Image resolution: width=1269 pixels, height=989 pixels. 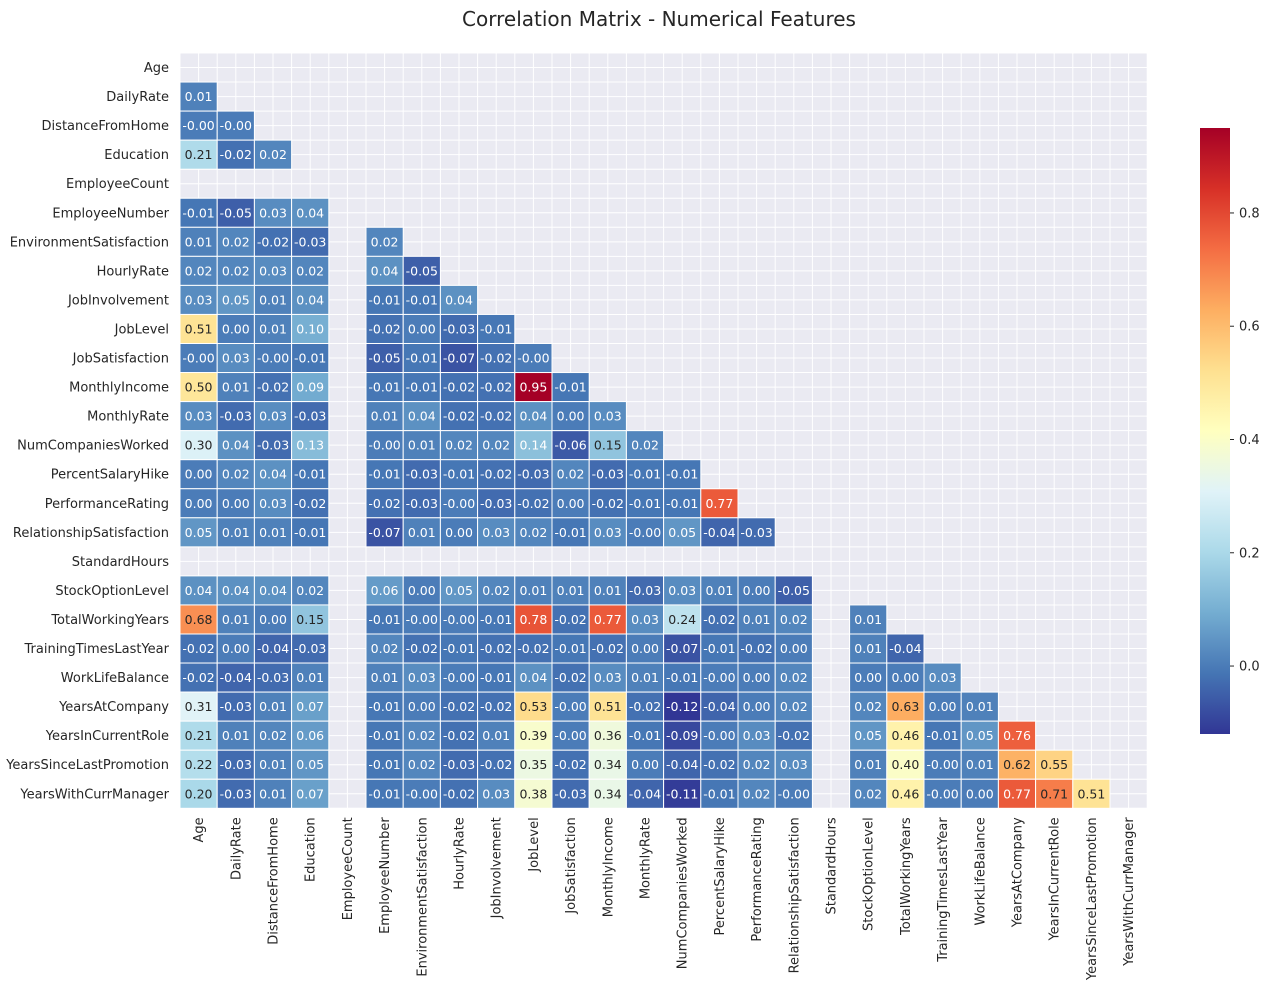 I want to click on x-tick-label: EnvironmentSatisfaction, so click(x=422, y=896).